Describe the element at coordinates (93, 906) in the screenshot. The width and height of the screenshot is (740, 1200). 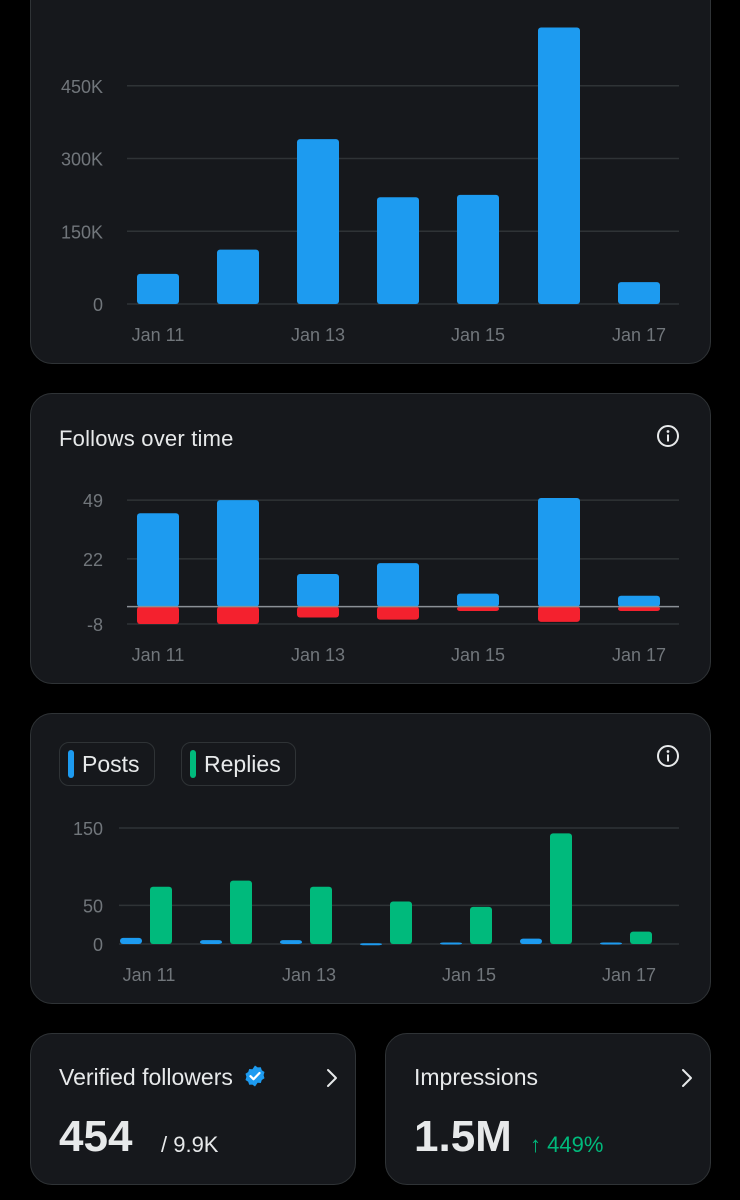
I see `y-tick-label: 50` at that location.